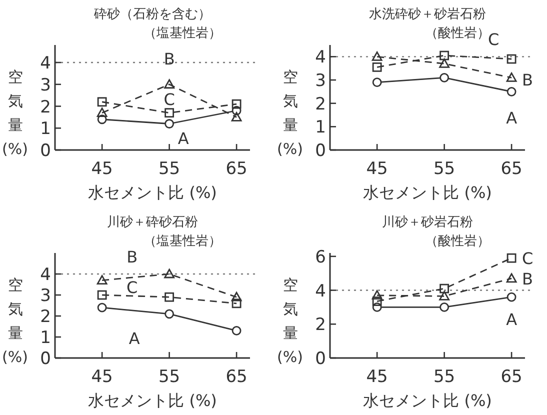  What do you see at coordinates (427, 14) in the screenshot?
I see `chart-title: 水洗砕砂＋砂岩石粉` at bounding box center [427, 14].